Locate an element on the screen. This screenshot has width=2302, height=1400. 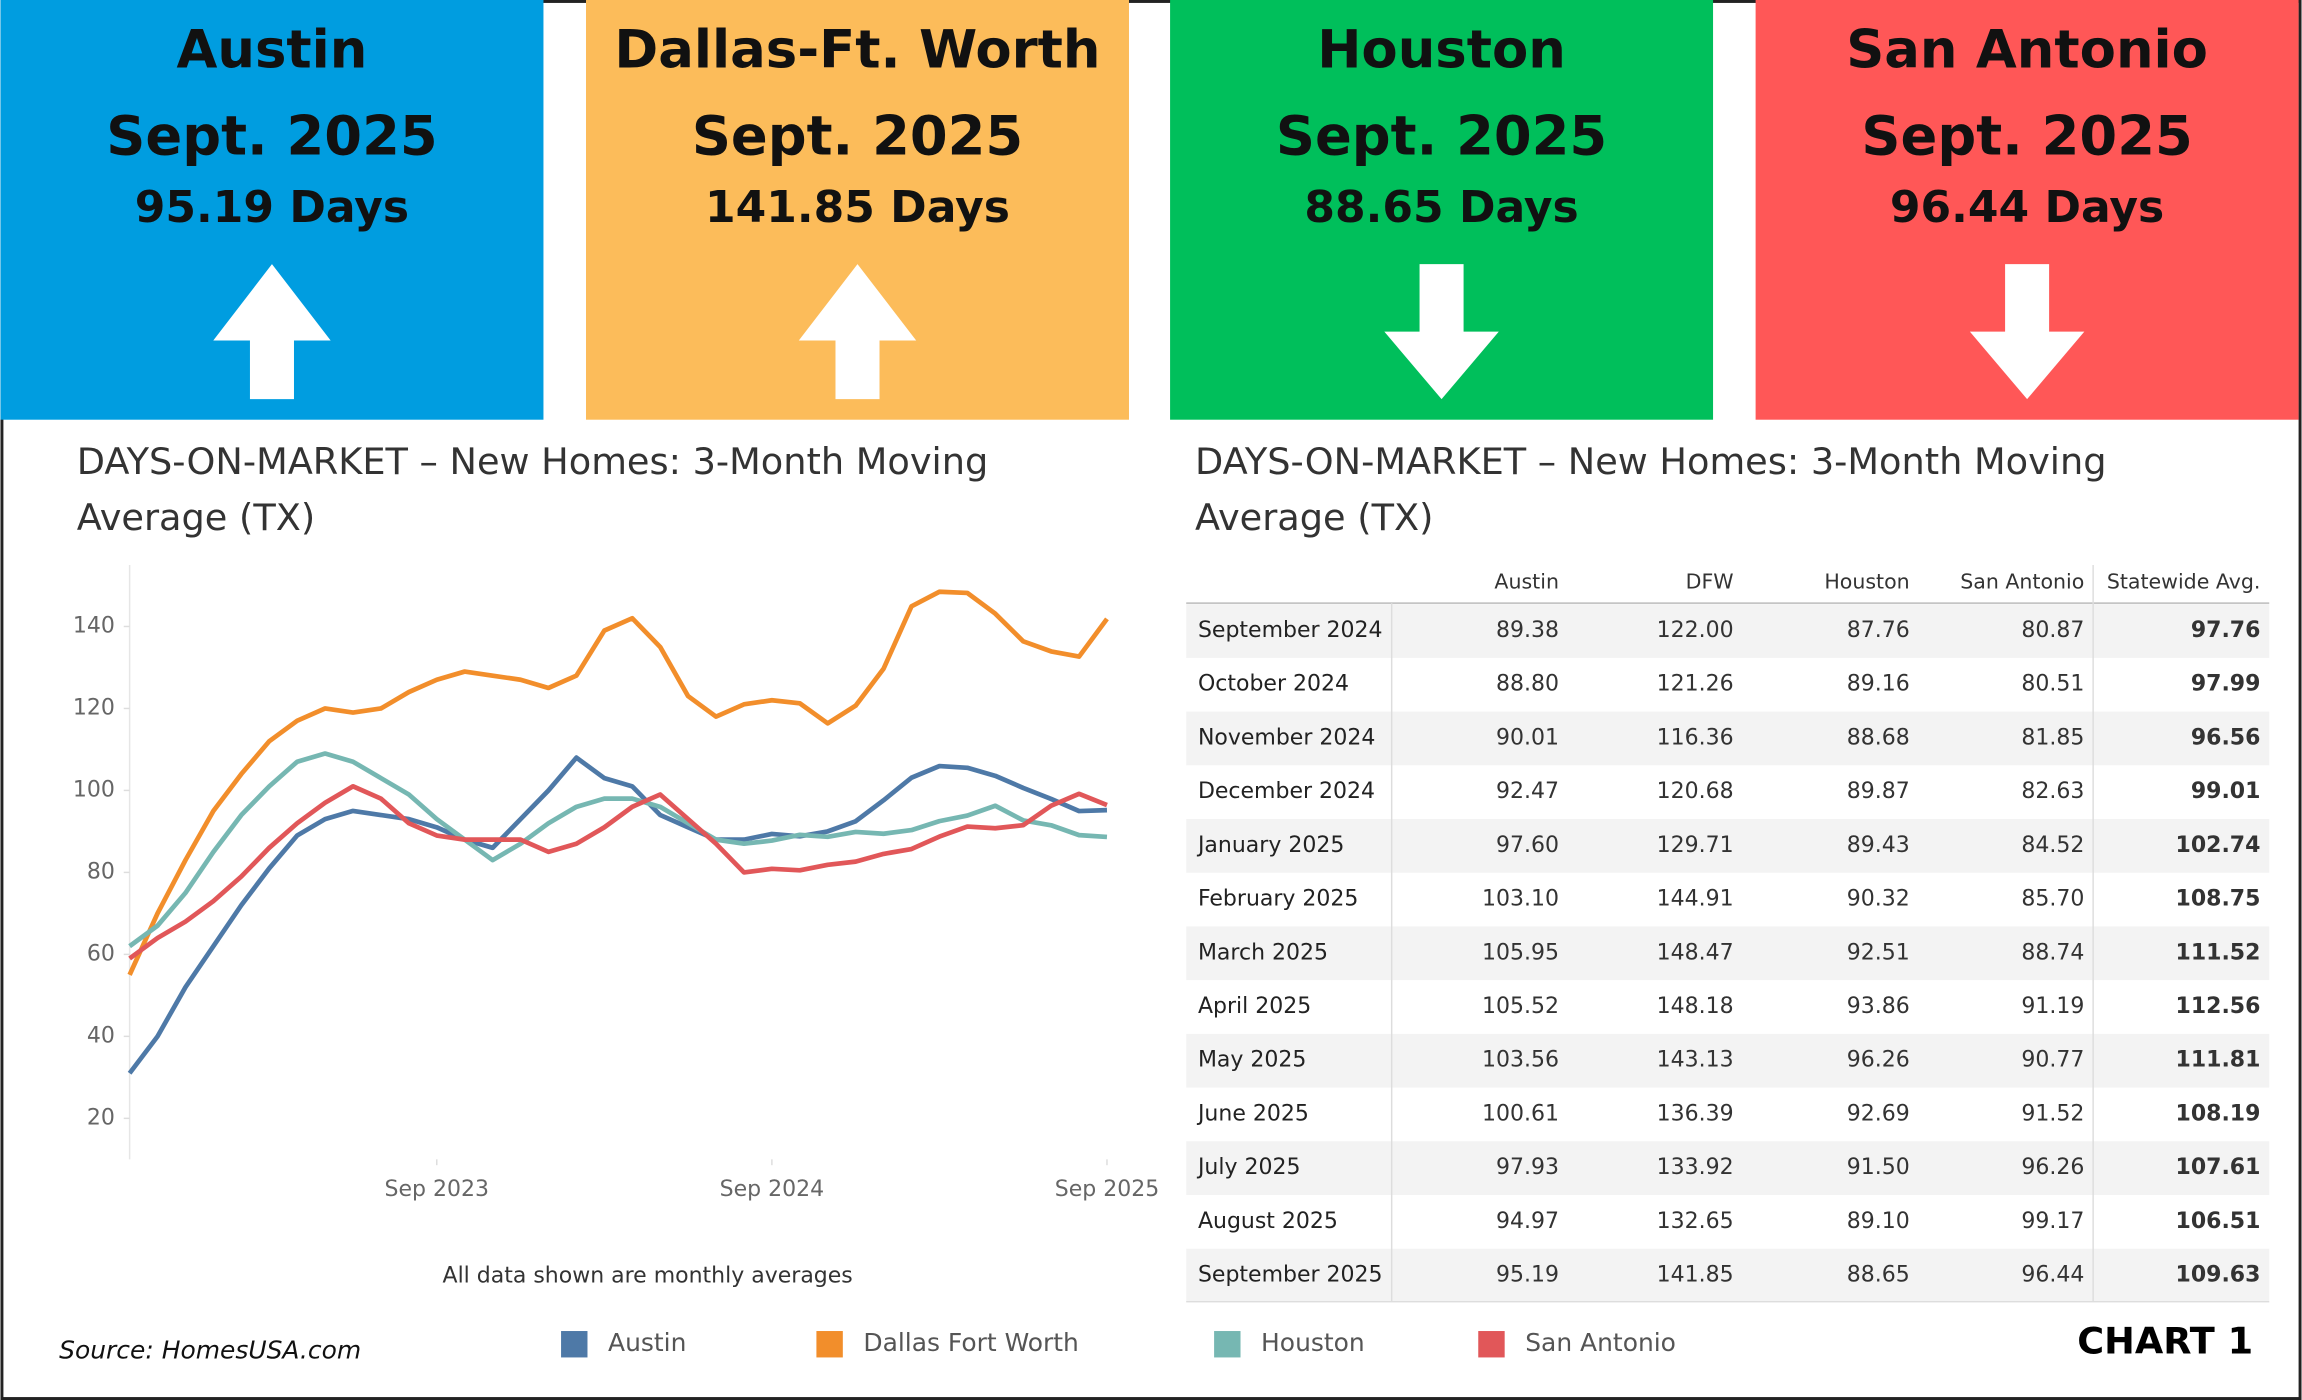
cell: 89.87 is located at coordinates (1878, 791).